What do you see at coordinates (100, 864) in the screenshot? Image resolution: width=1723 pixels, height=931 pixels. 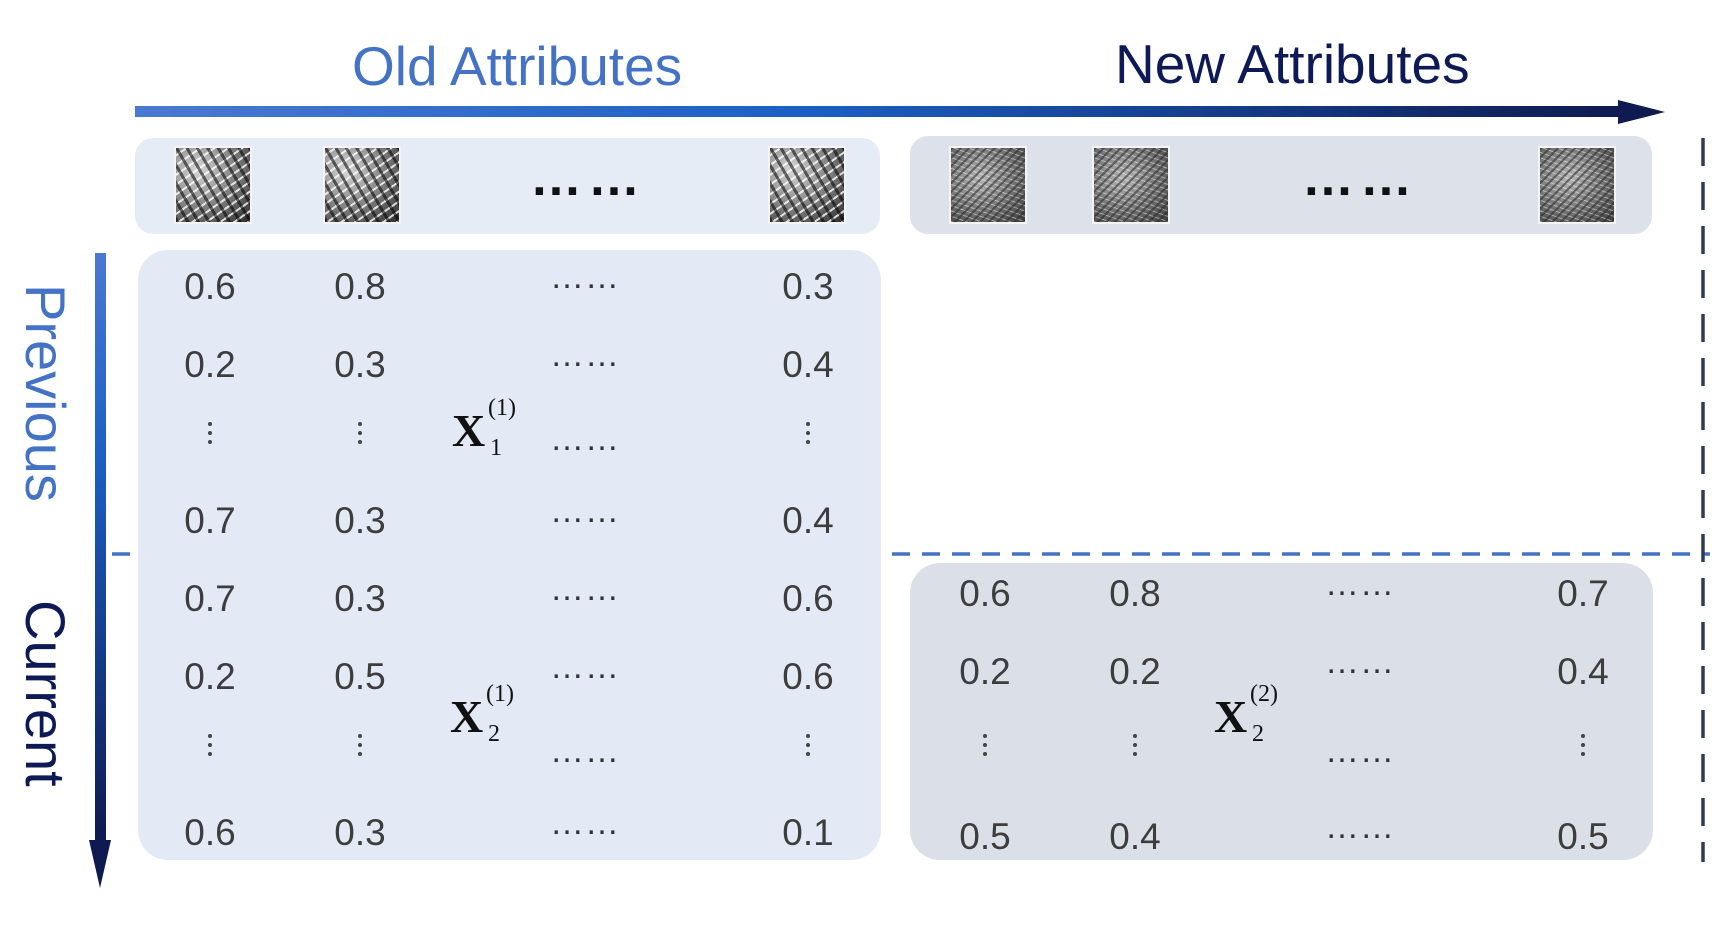 I see `time-arrow-head` at bounding box center [100, 864].